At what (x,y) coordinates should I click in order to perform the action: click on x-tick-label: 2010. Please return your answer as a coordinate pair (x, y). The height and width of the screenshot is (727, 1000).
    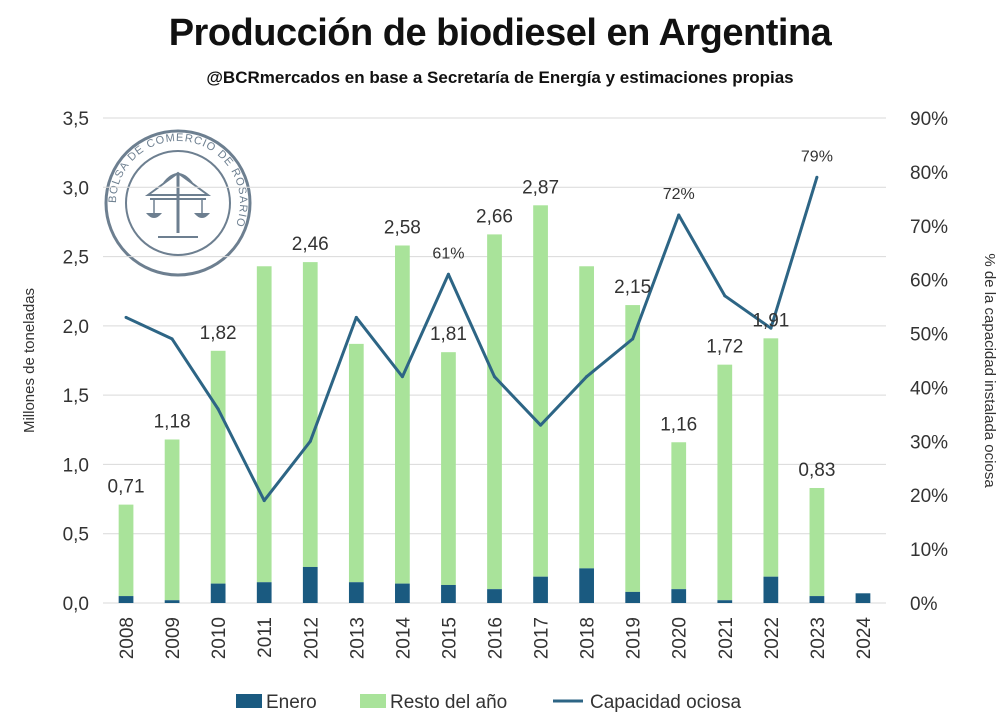
    Looking at the image, I should click on (219, 638).